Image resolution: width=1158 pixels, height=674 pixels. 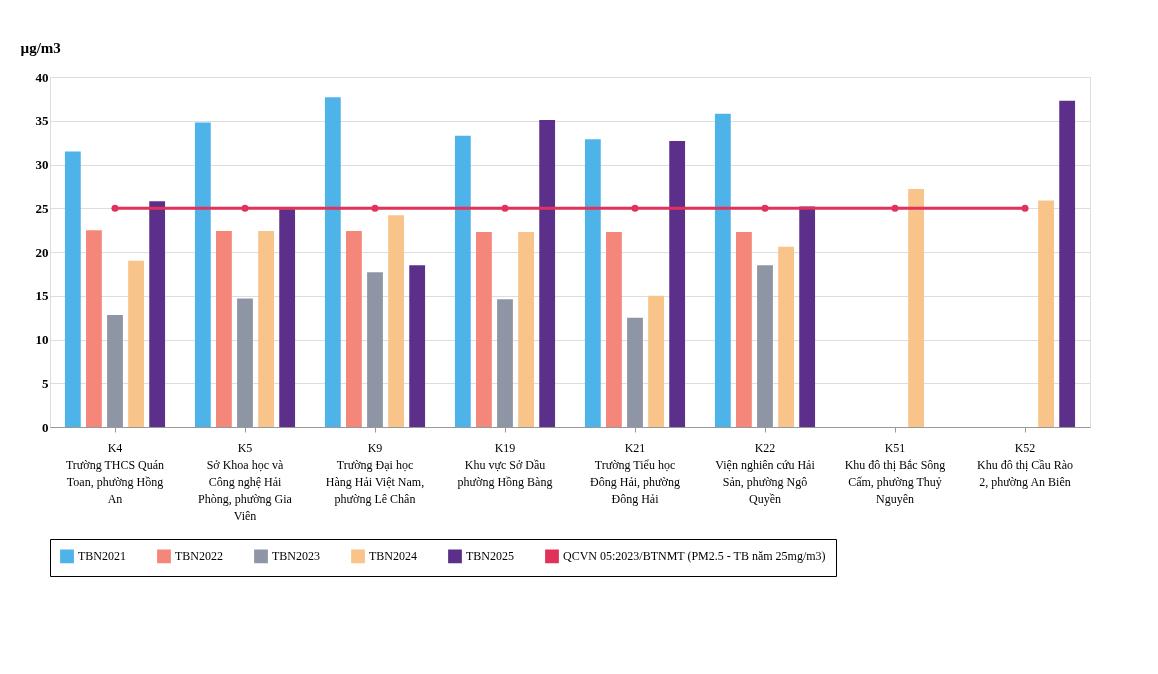 I want to click on y-tick-label: 15, so click(x=42, y=296).